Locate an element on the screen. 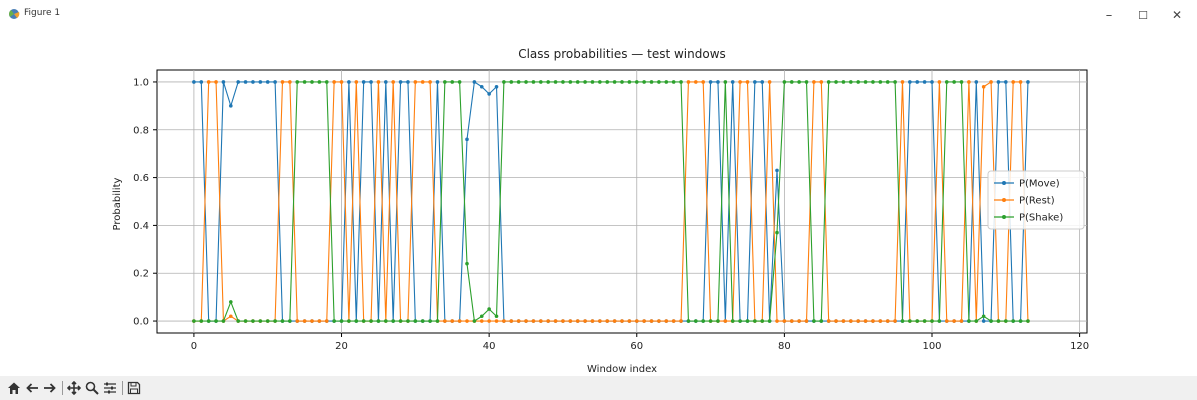 The height and width of the screenshot is (400, 1197). legend-marker-move is located at coordinates (1004, 183).